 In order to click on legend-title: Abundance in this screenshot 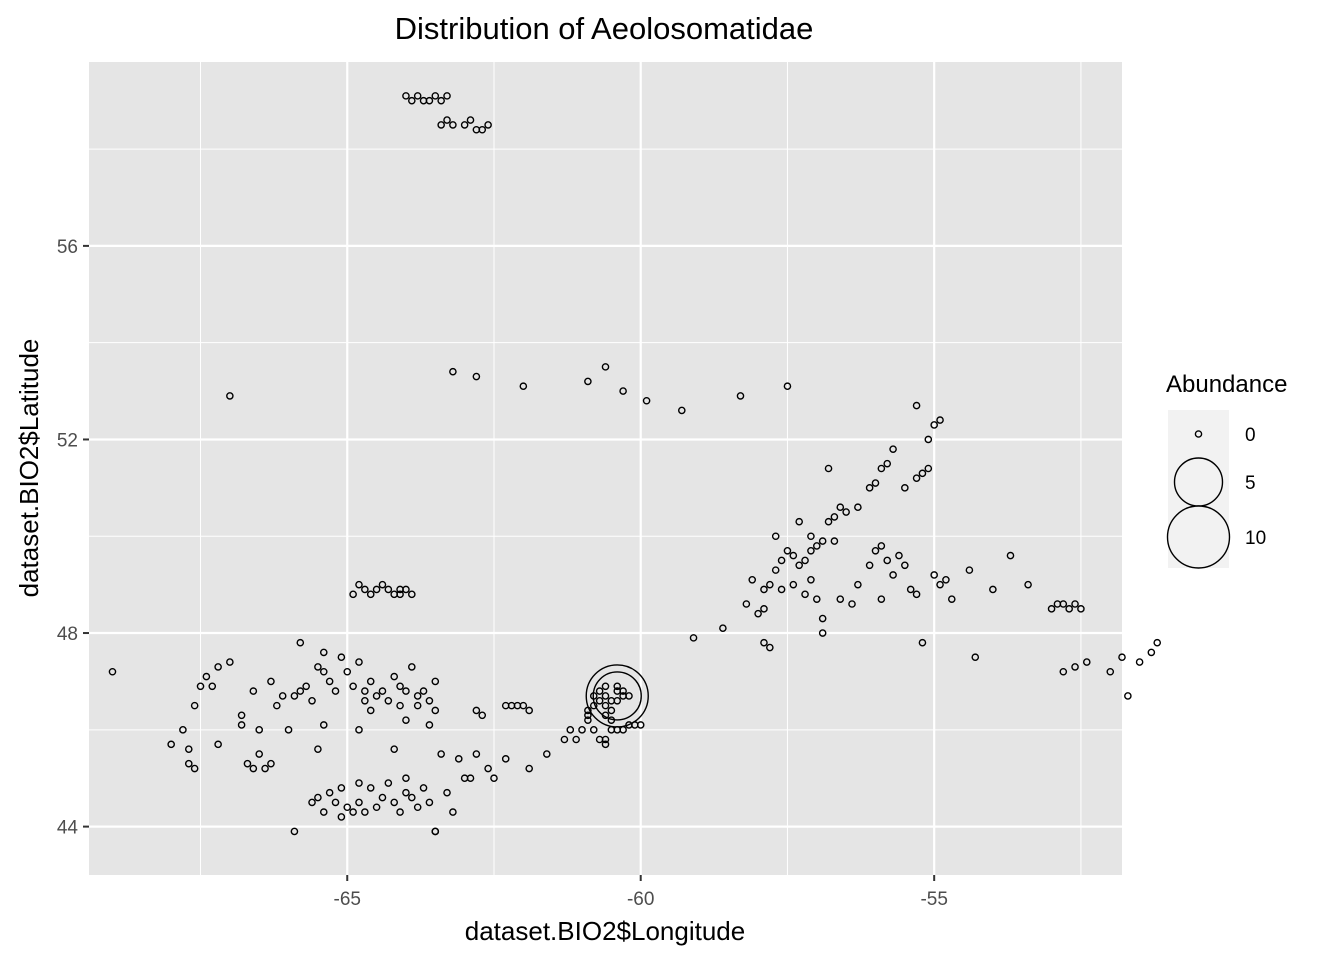, I will do `click(1226, 384)`.